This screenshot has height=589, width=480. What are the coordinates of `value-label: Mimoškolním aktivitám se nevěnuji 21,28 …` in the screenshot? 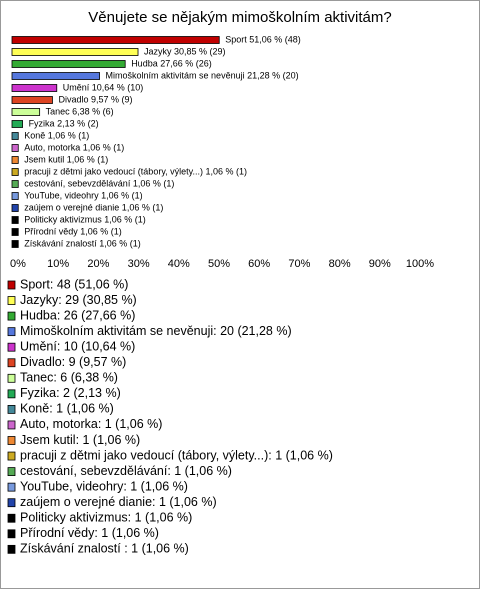 It's located at (202, 75).